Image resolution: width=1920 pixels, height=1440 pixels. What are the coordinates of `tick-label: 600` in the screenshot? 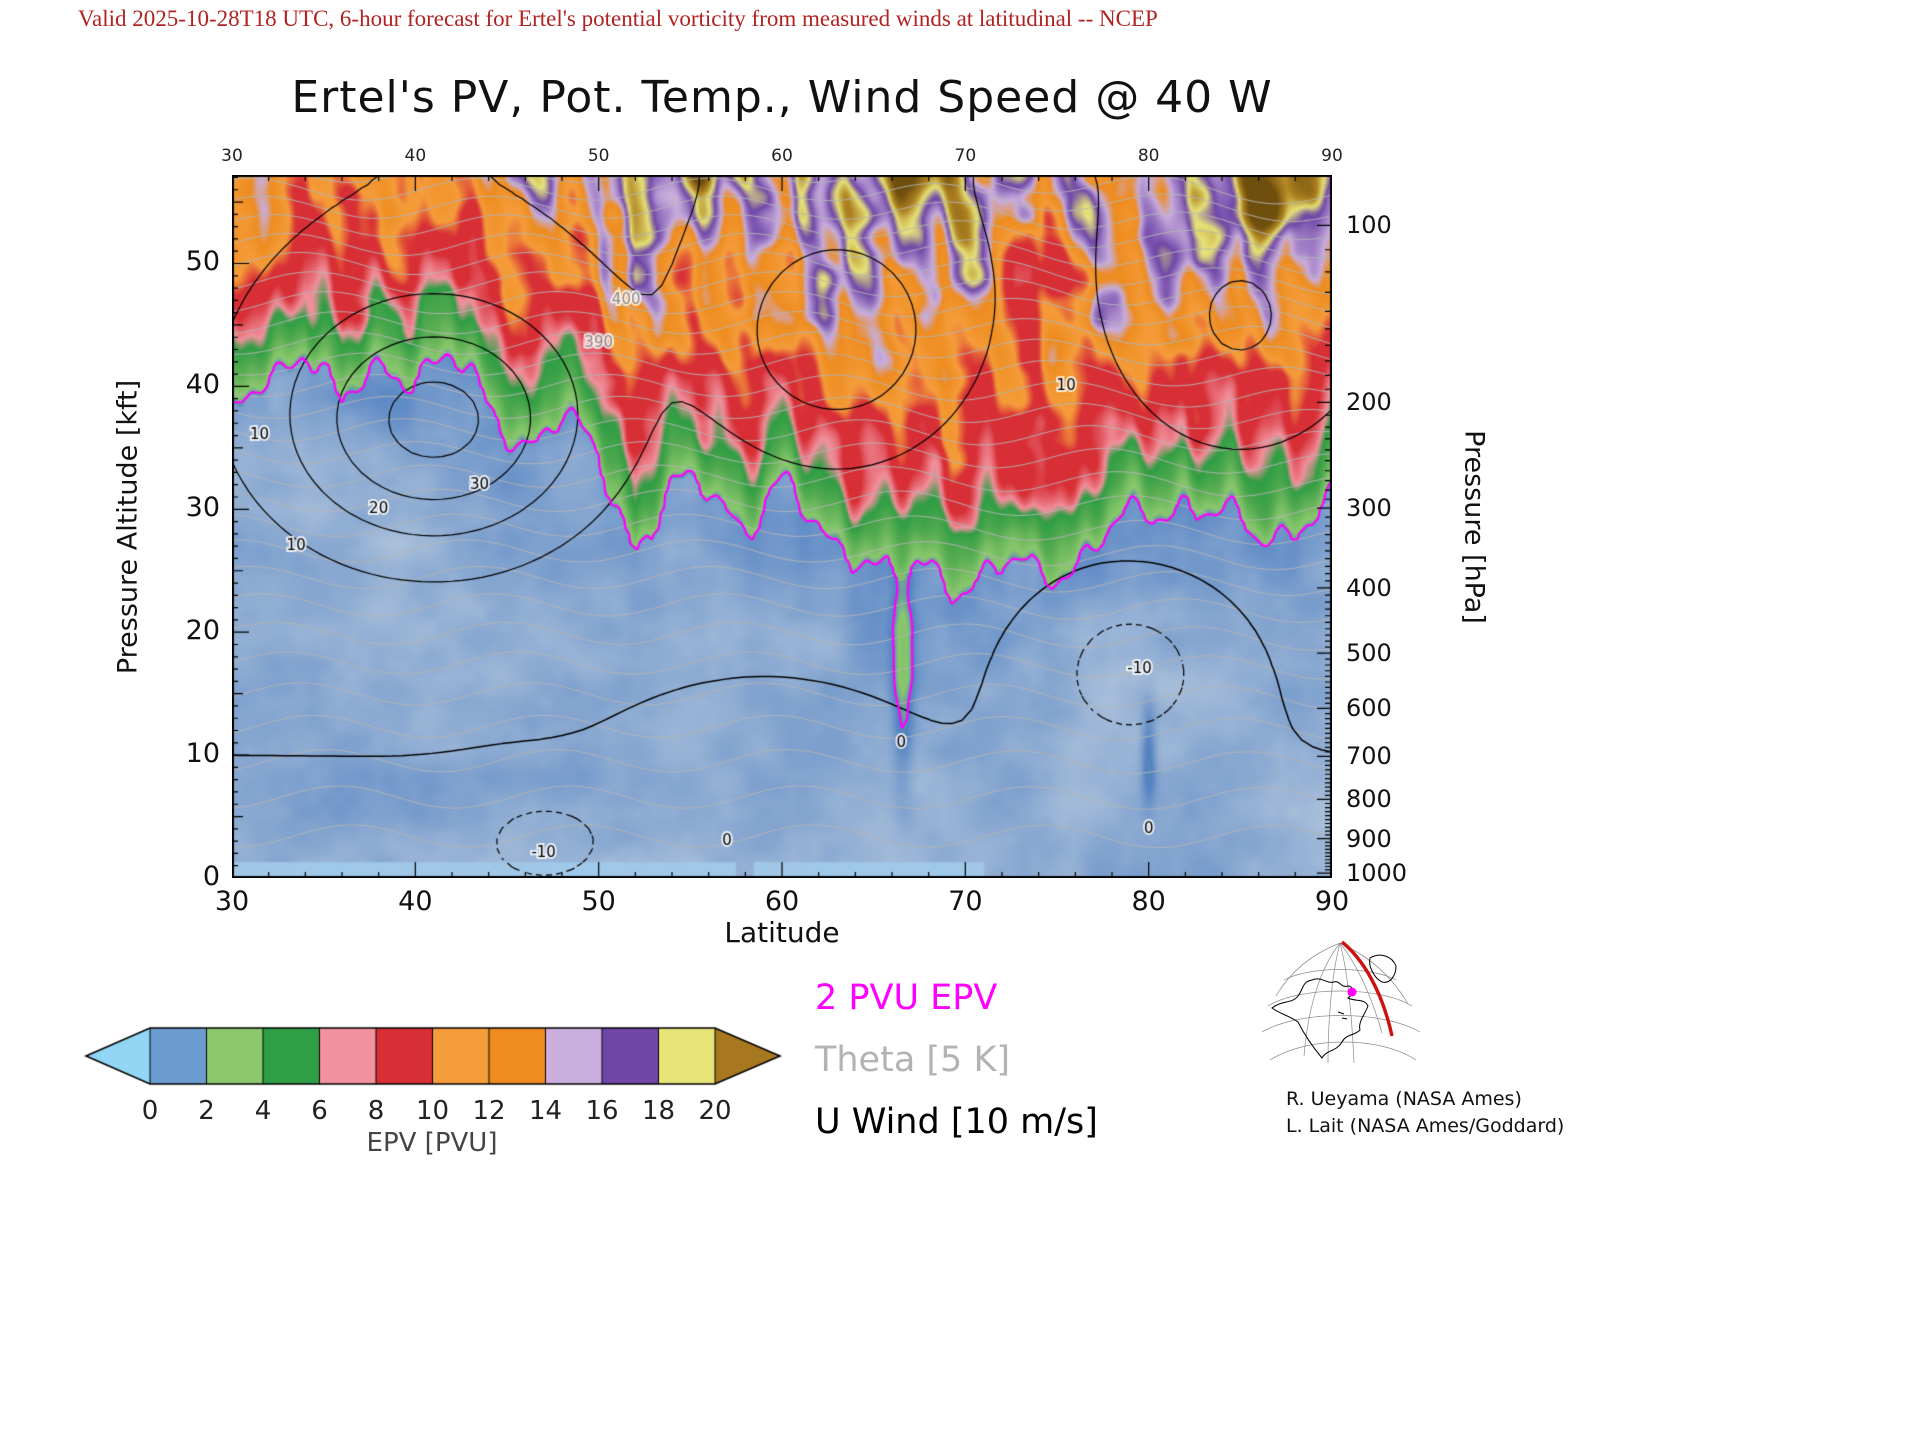 It's located at (1369, 708).